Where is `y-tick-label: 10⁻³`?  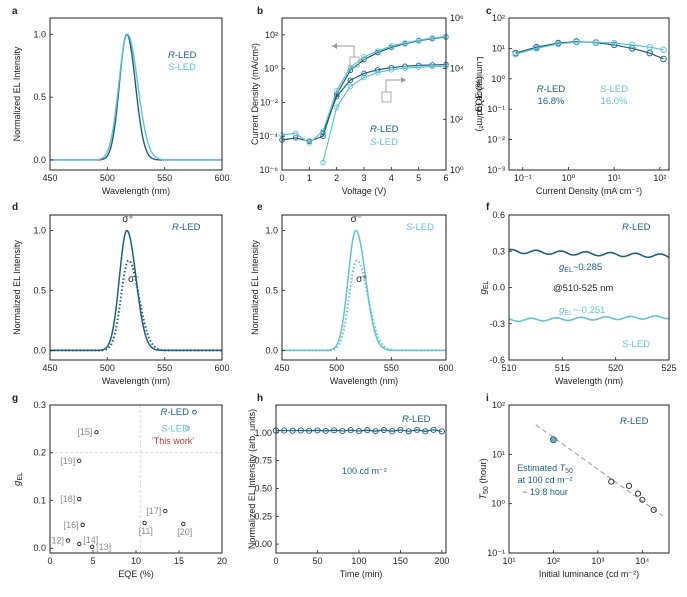 y-tick-label: 10⁻³ is located at coordinates (496, 170).